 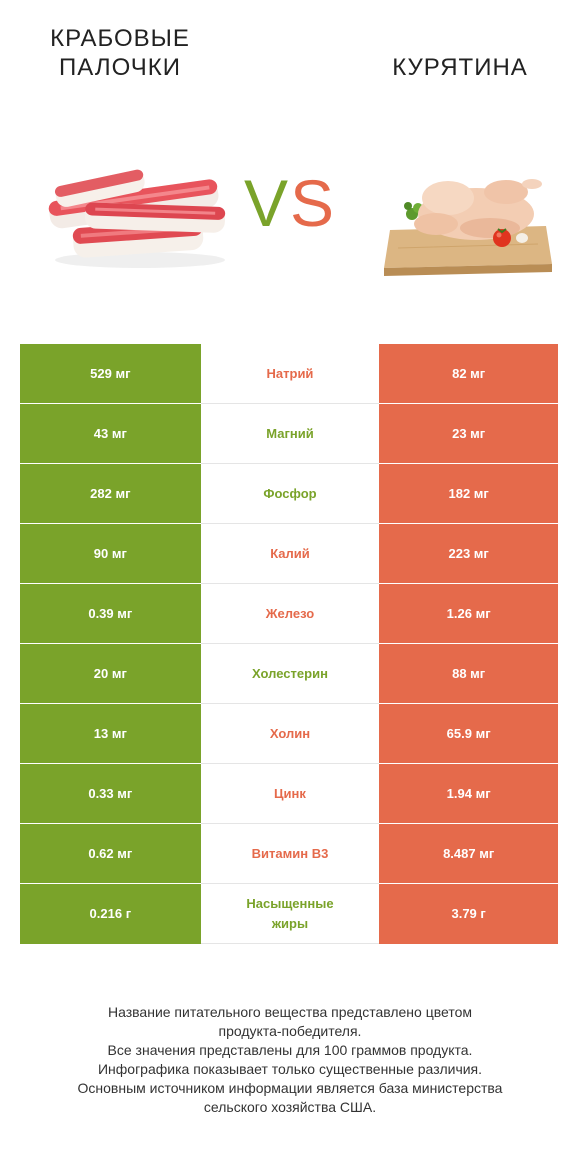 I want to click on nutrient-name-cell: Фосфор, so click(x=290, y=493).